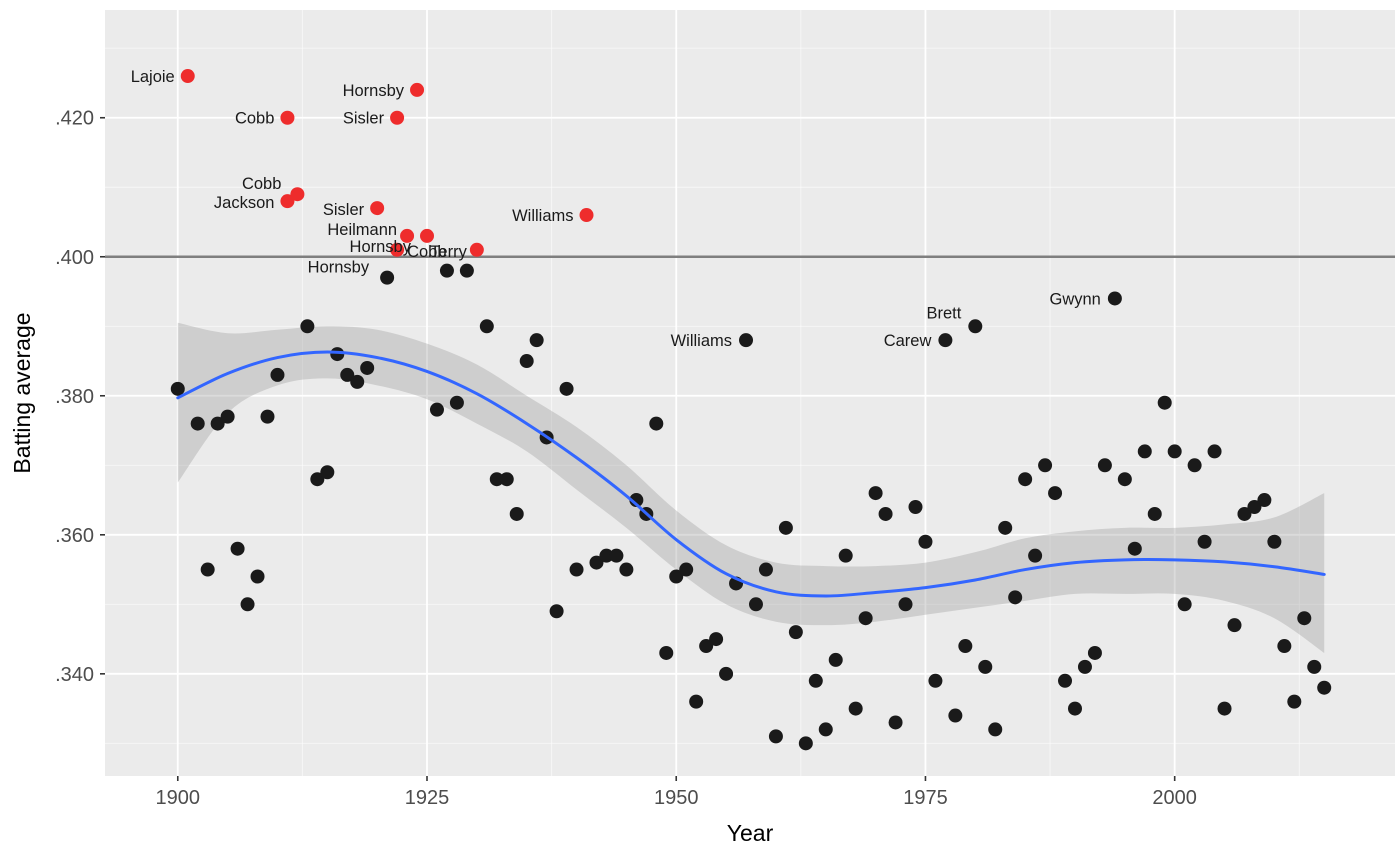  I want to click on x-axis-title: Year, so click(750, 833).